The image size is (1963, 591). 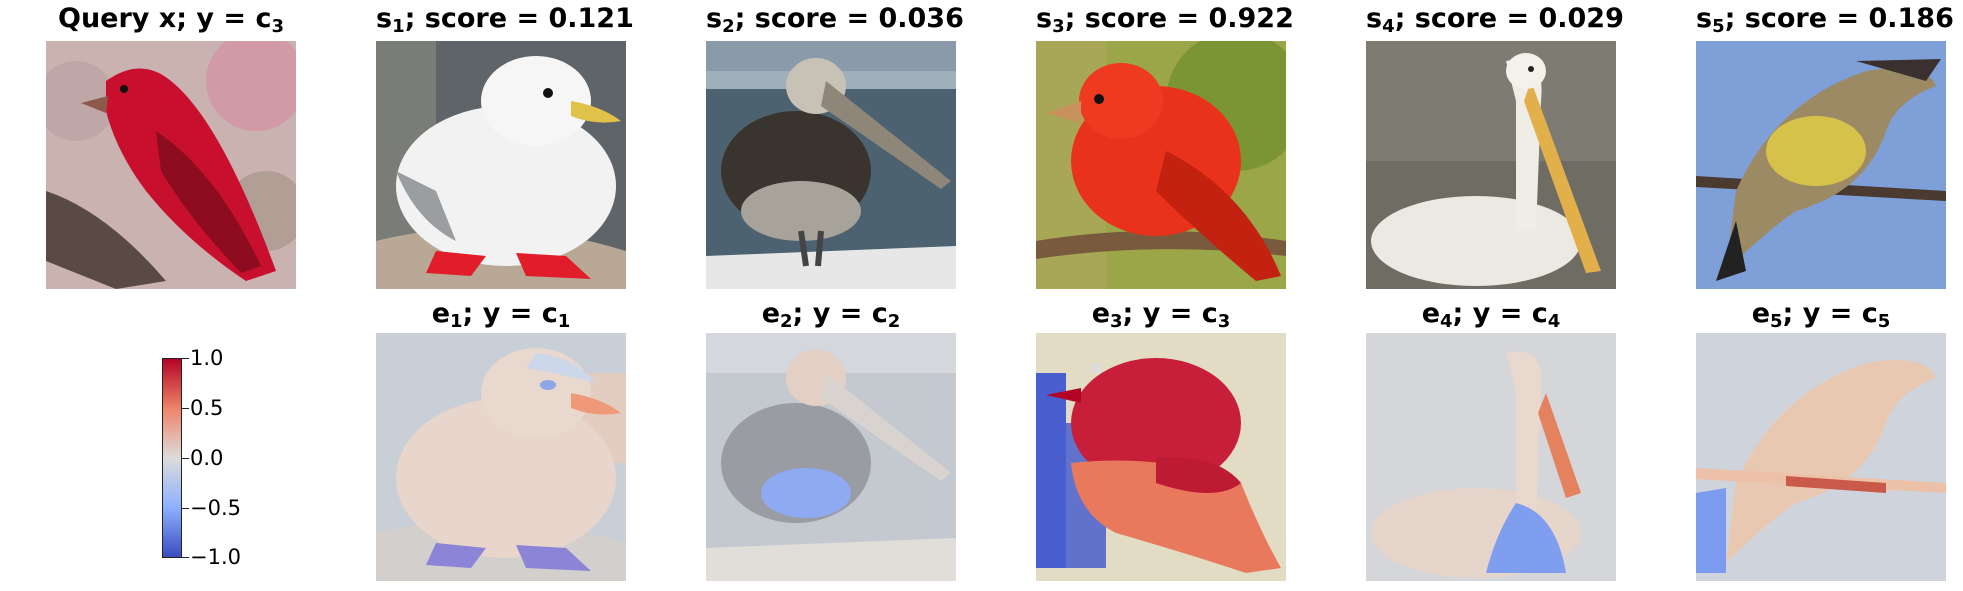 What do you see at coordinates (1491, 315) in the screenshot?
I see `title-e4: e4; y = c4` at bounding box center [1491, 315].